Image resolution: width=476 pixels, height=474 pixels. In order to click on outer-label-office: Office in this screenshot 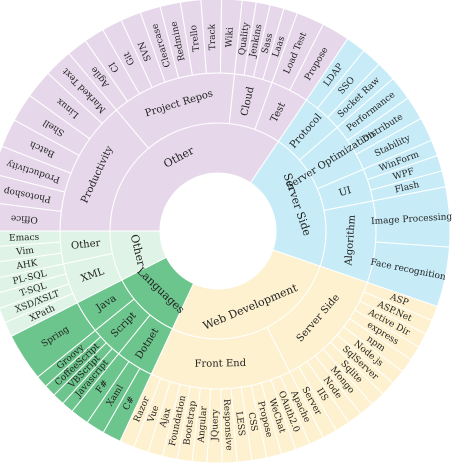, I will do `click(25, 219)`.